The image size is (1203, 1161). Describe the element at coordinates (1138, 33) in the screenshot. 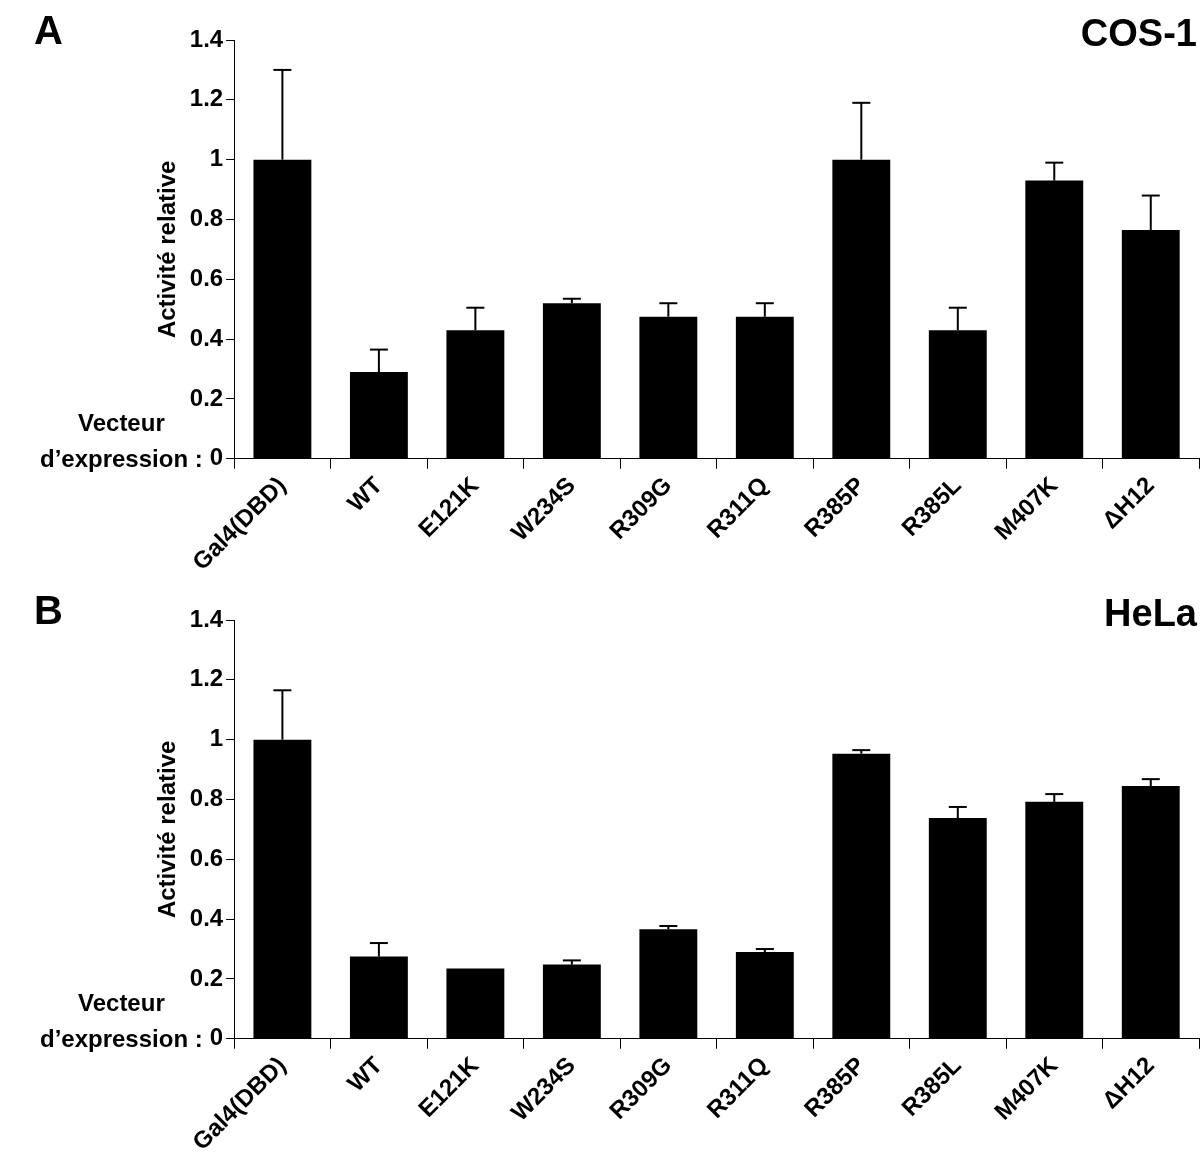

I see `chart-title: COS-1` at that location.